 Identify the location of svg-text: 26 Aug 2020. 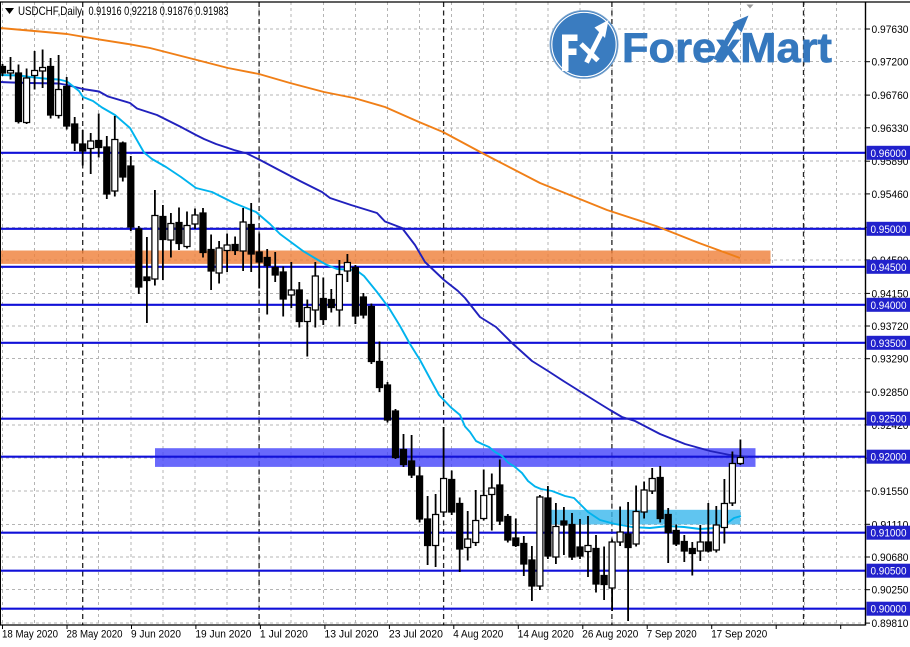
(610, 635).